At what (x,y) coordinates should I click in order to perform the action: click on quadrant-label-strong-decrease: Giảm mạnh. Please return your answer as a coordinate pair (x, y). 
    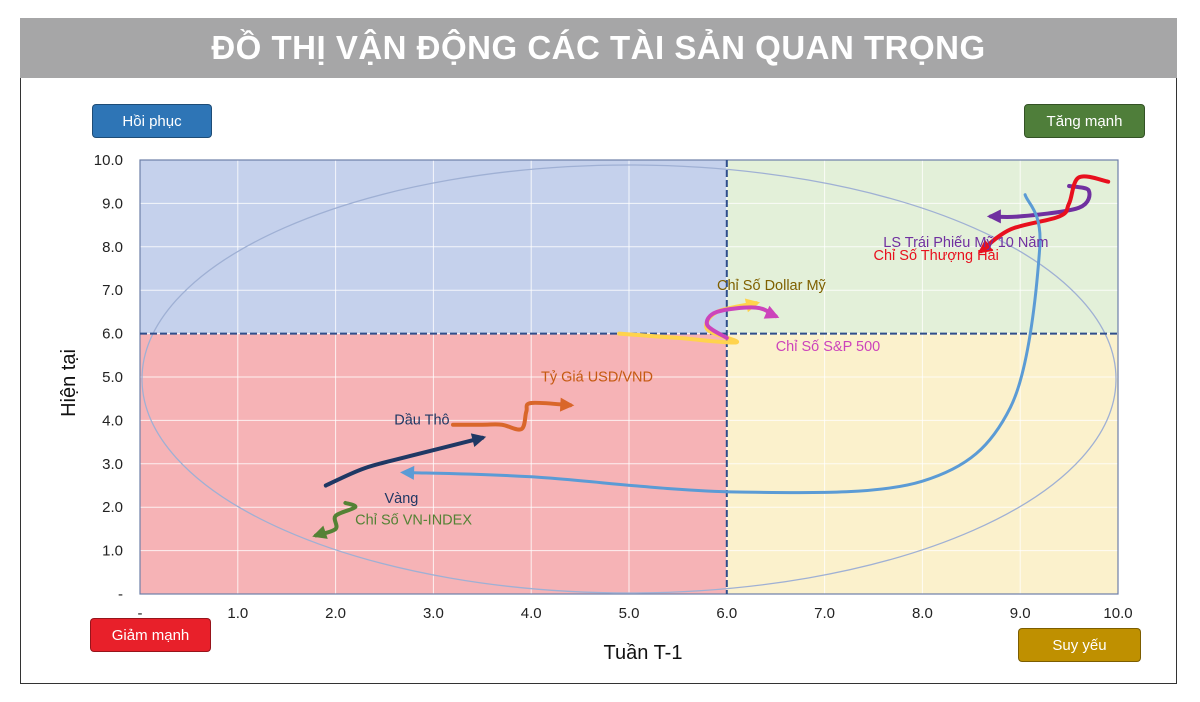
    Looking at the image, I should click on (150, 635).